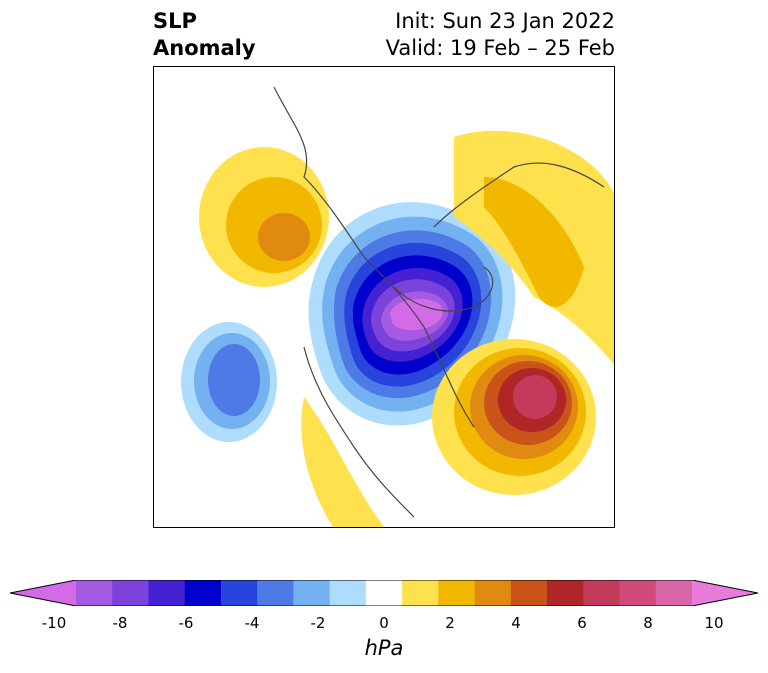 The image size is (768, 673). What do you see at coordinates (384, 623) in the screenshot?
I see `colorbar-tick-label: 0` at bounding box center [384, 623].